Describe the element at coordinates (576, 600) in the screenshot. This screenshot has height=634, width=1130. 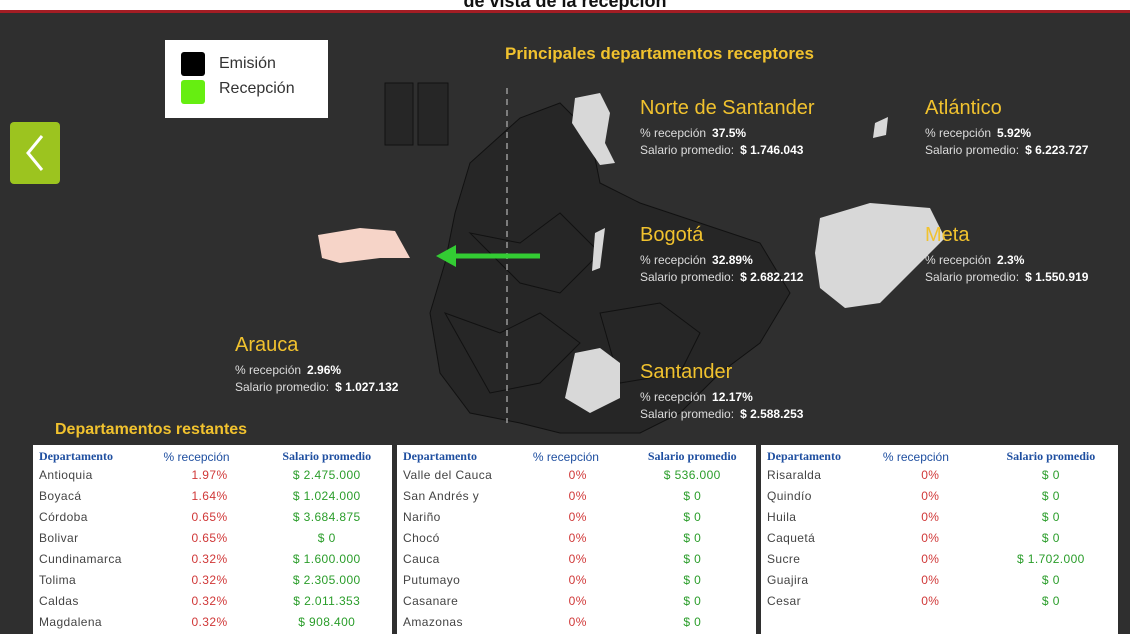
I see `row: Casanare 0% $ 0` at that location.